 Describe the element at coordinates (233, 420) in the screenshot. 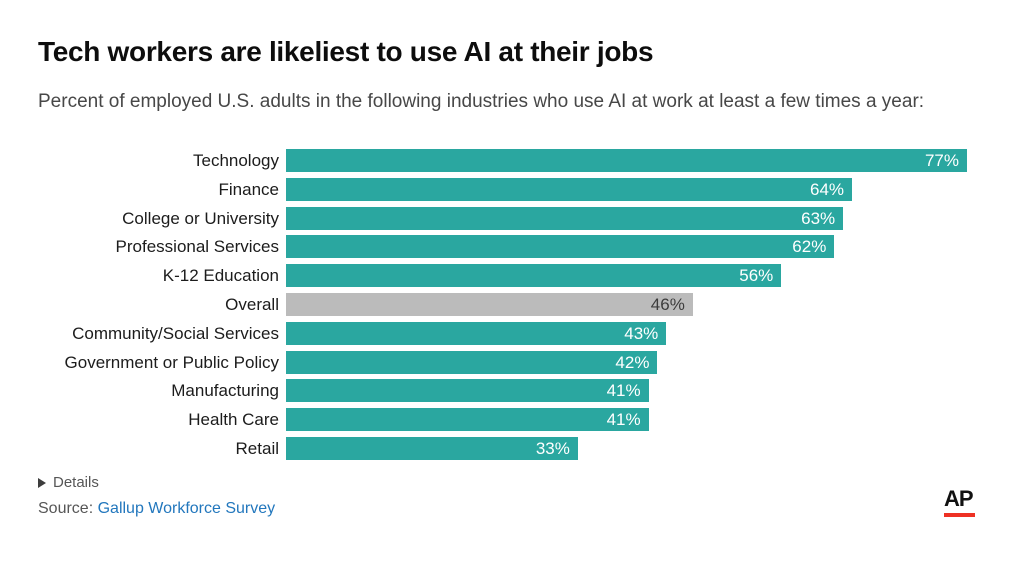

I see `category-label: Health Care` at that location.